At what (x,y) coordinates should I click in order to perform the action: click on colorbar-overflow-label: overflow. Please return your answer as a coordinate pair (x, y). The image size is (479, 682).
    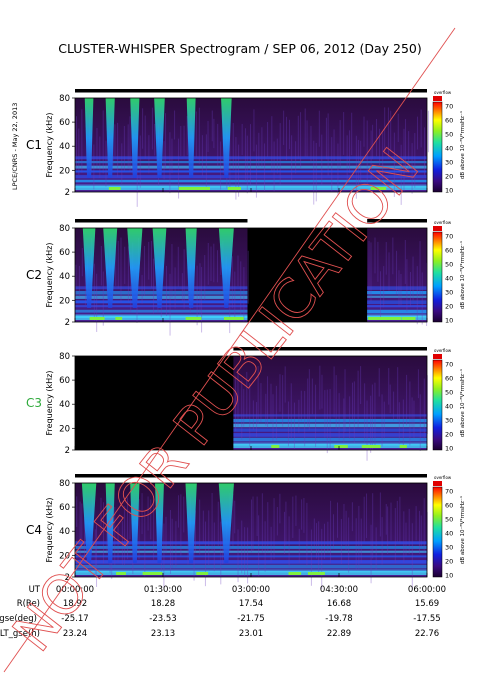
    Looking at the image, I should click on (443, 477).